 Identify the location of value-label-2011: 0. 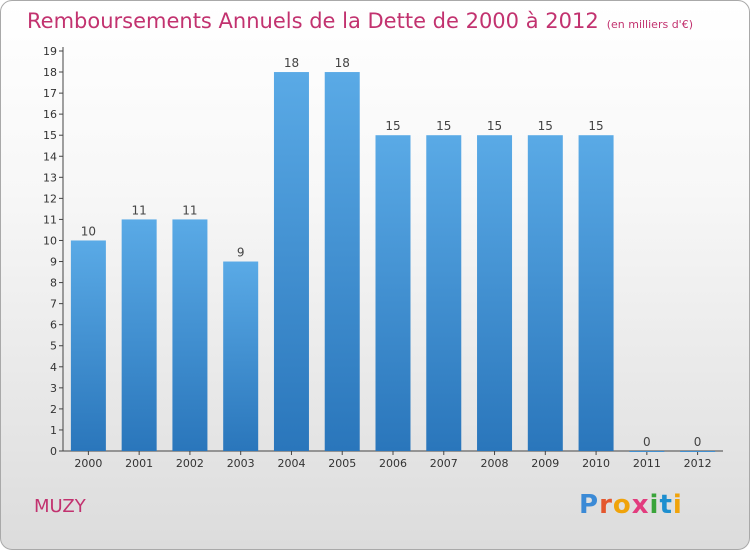
(647, 442).